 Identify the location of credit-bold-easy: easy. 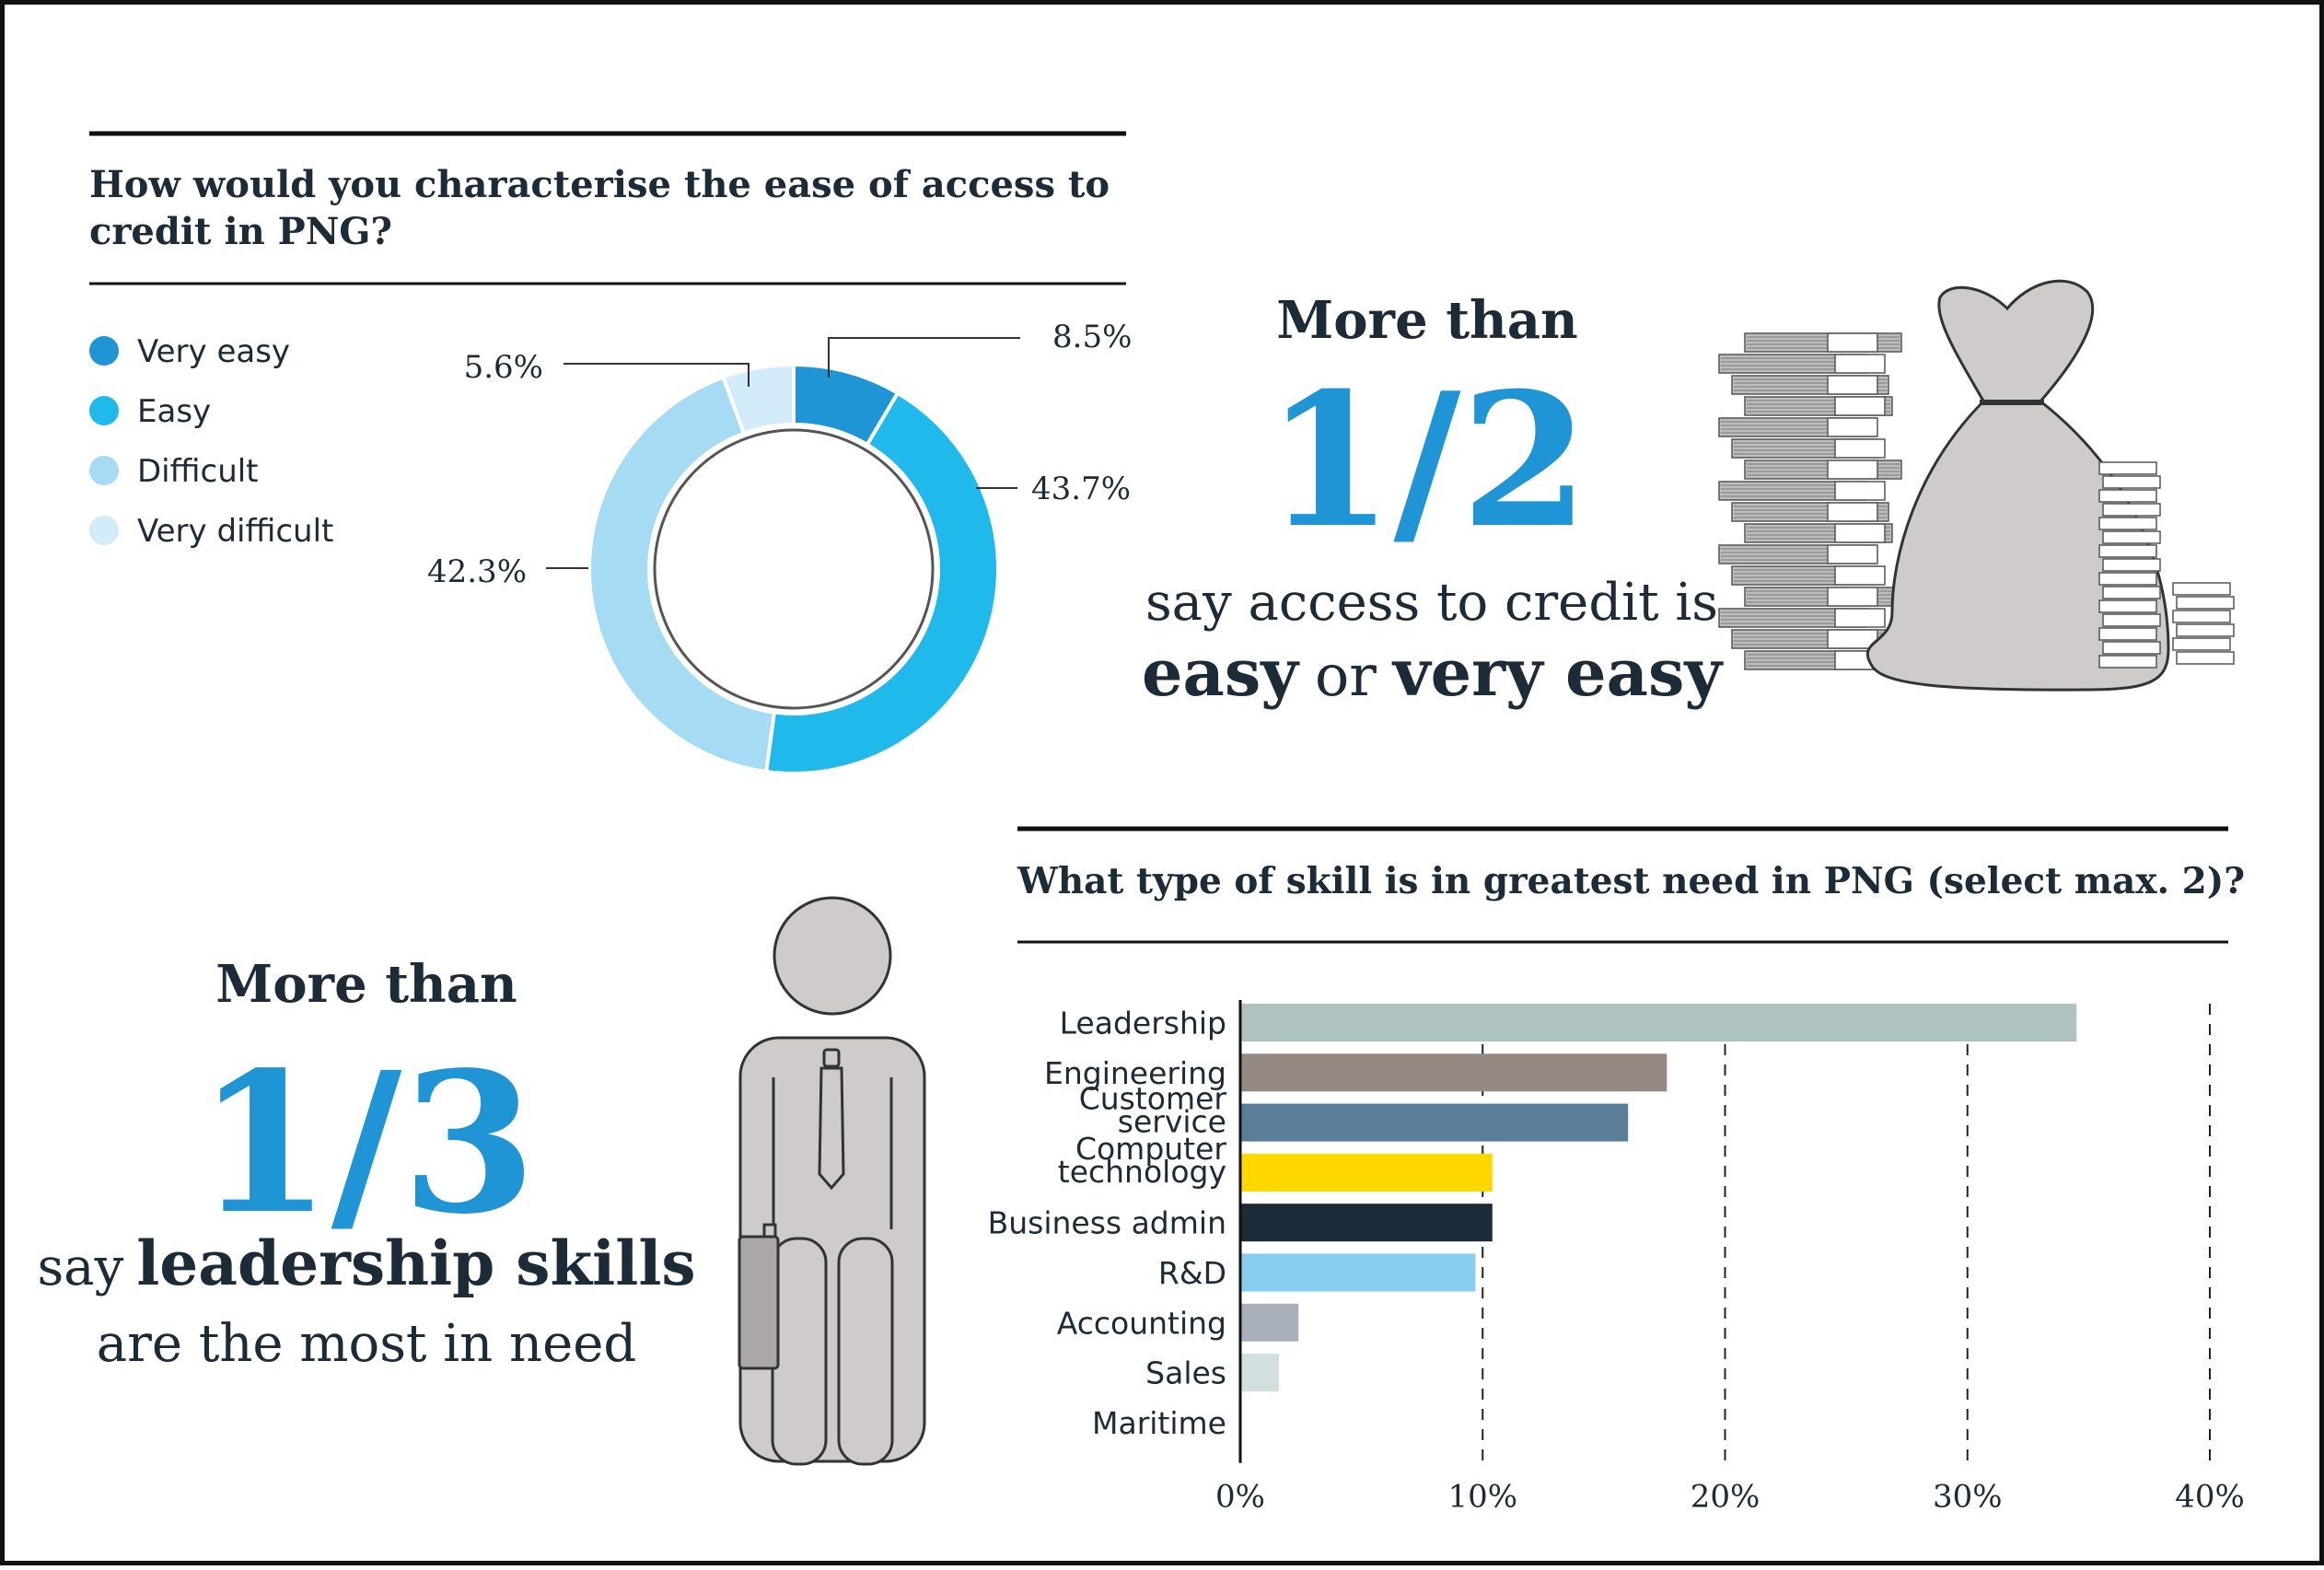
(1221, 672).